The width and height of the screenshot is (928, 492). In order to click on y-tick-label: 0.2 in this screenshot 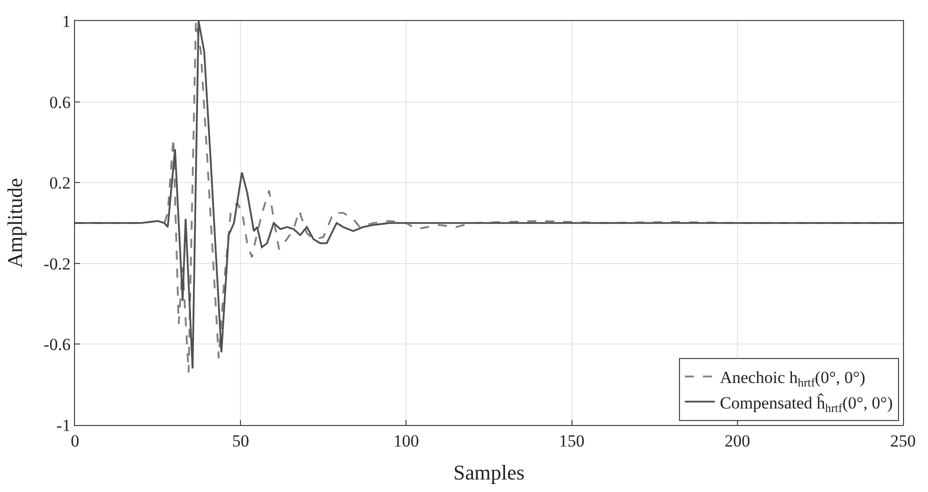, I will do `click(60, 183)`.